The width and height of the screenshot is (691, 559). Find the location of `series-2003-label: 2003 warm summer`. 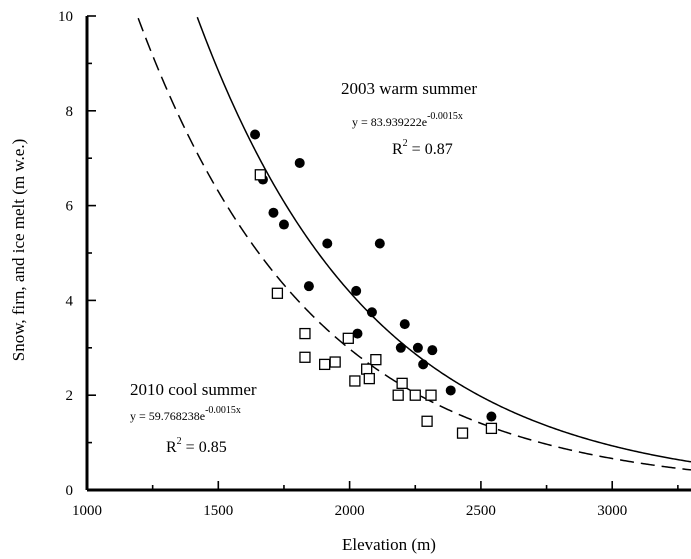

series-2003-label: 2003 warm summer is located at coordinates (409, 88).